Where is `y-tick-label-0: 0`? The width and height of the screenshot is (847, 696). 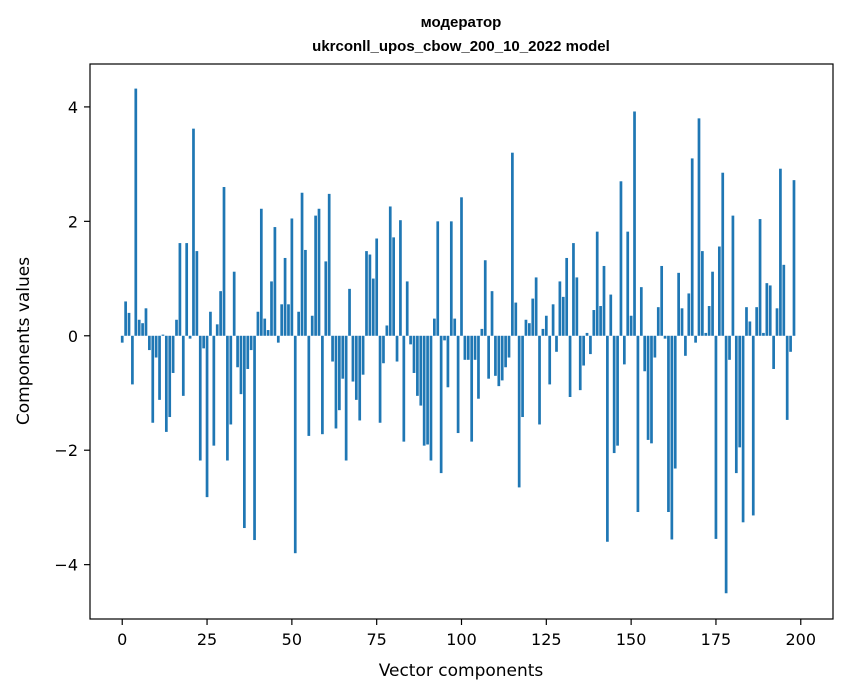 y-tick-label-0: 0 is located at coordinates (73, 336).